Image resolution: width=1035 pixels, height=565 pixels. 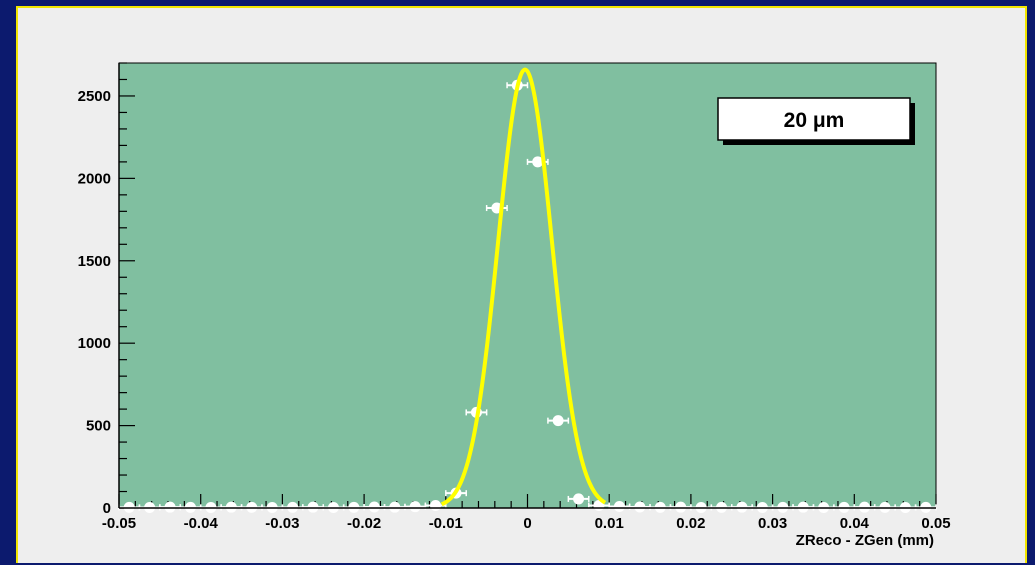 What do you see at coordinates (855, 523) in the screenshot?
I see `x-tick-label: 0.04` at bounding box center [855, 523].